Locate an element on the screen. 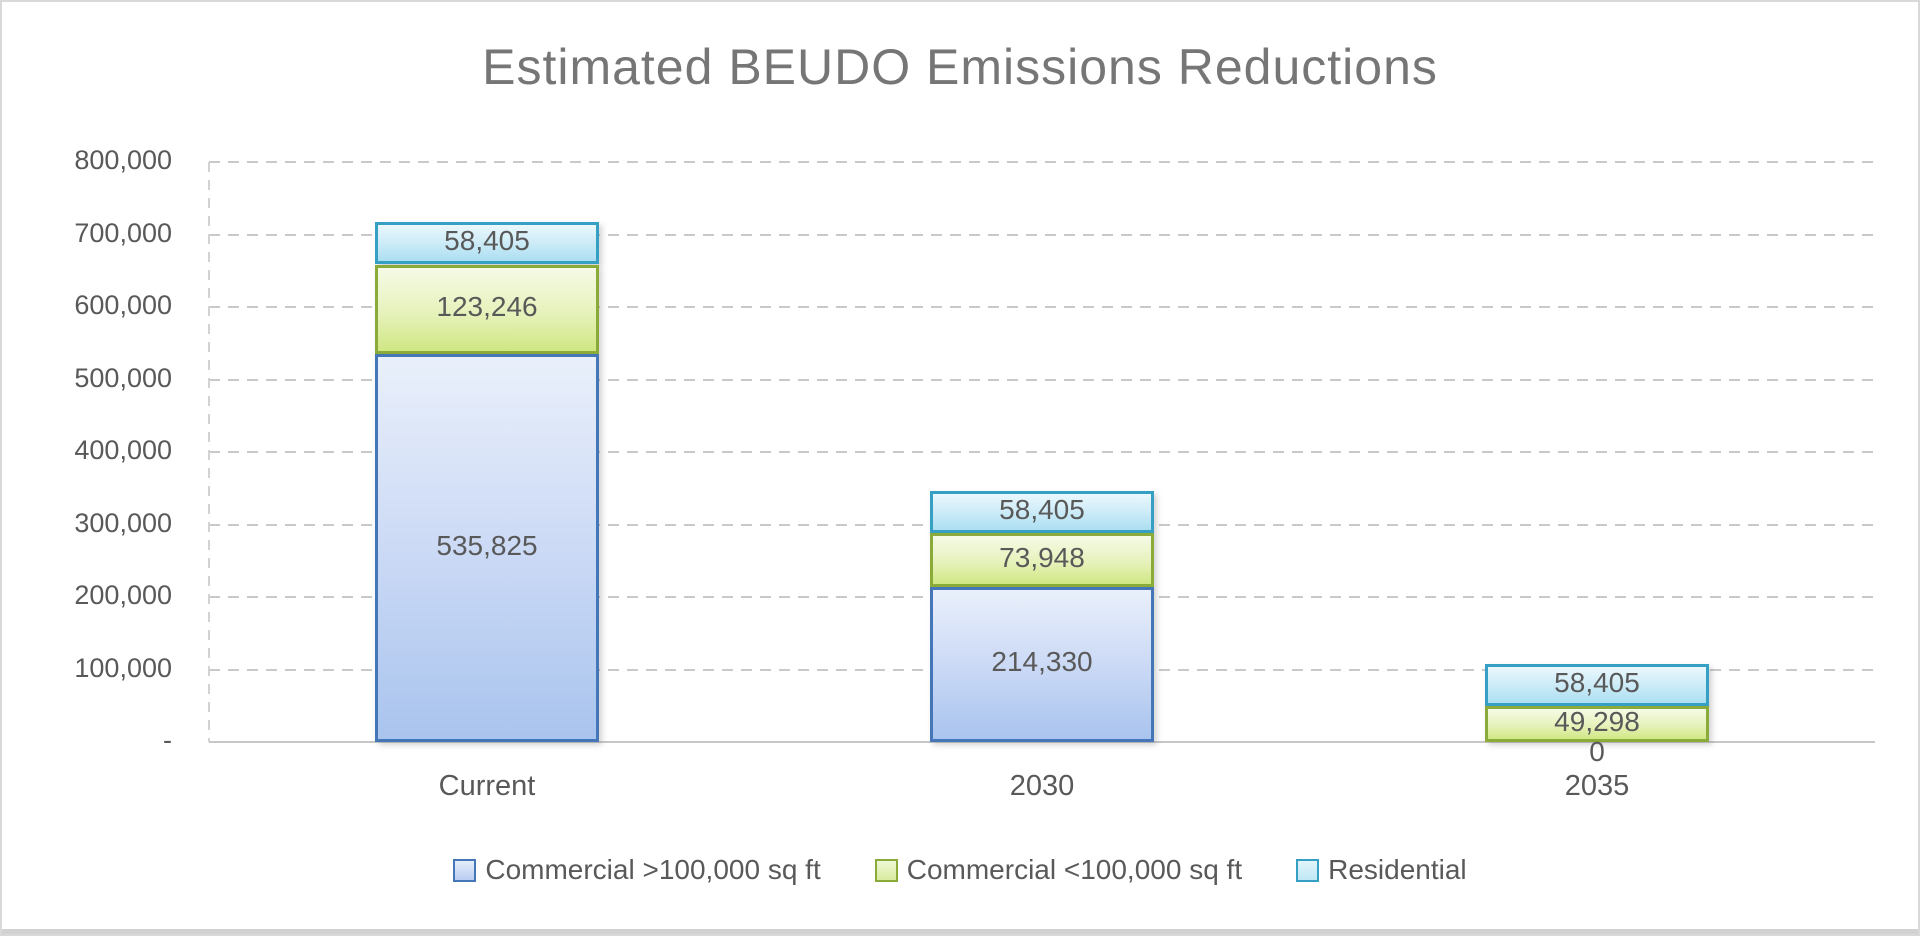 Image resolution: width=1920 pixels, height=936 pixels. legend-label: Residential is located at coordinates (1397, 869).